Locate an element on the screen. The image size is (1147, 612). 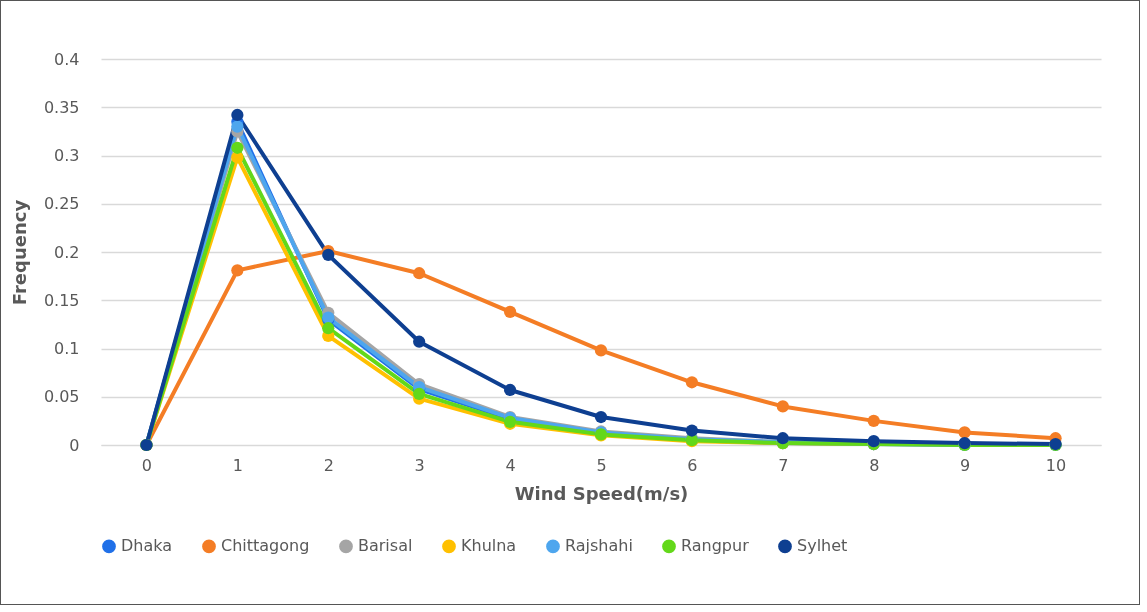
y-axis-title: Frequency is located at coordinates (19, 252).